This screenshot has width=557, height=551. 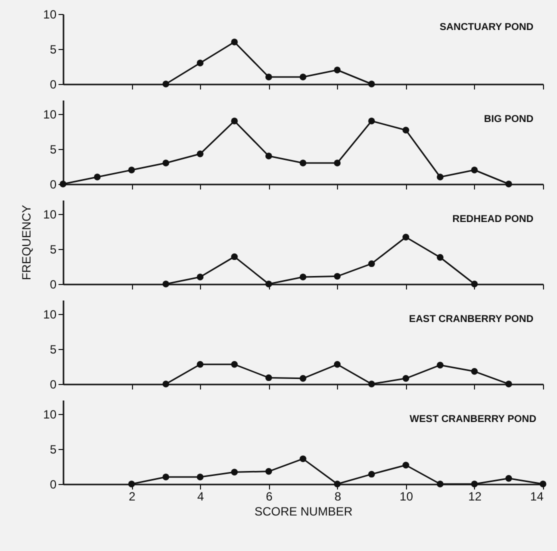 I want to click on x-axis-title: SCORE NUMBER, so click(x=303, y=511).